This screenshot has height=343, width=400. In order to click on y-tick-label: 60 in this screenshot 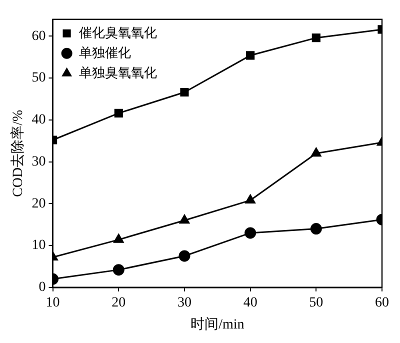, I will do `click(39, 36)`.